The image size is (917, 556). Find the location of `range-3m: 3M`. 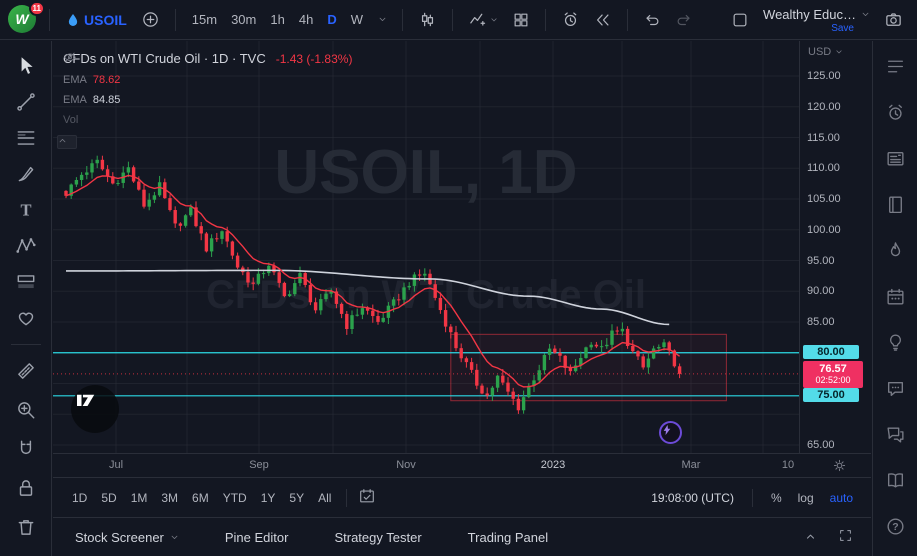

range-3m: 3M is located at coordinates (169, 498).